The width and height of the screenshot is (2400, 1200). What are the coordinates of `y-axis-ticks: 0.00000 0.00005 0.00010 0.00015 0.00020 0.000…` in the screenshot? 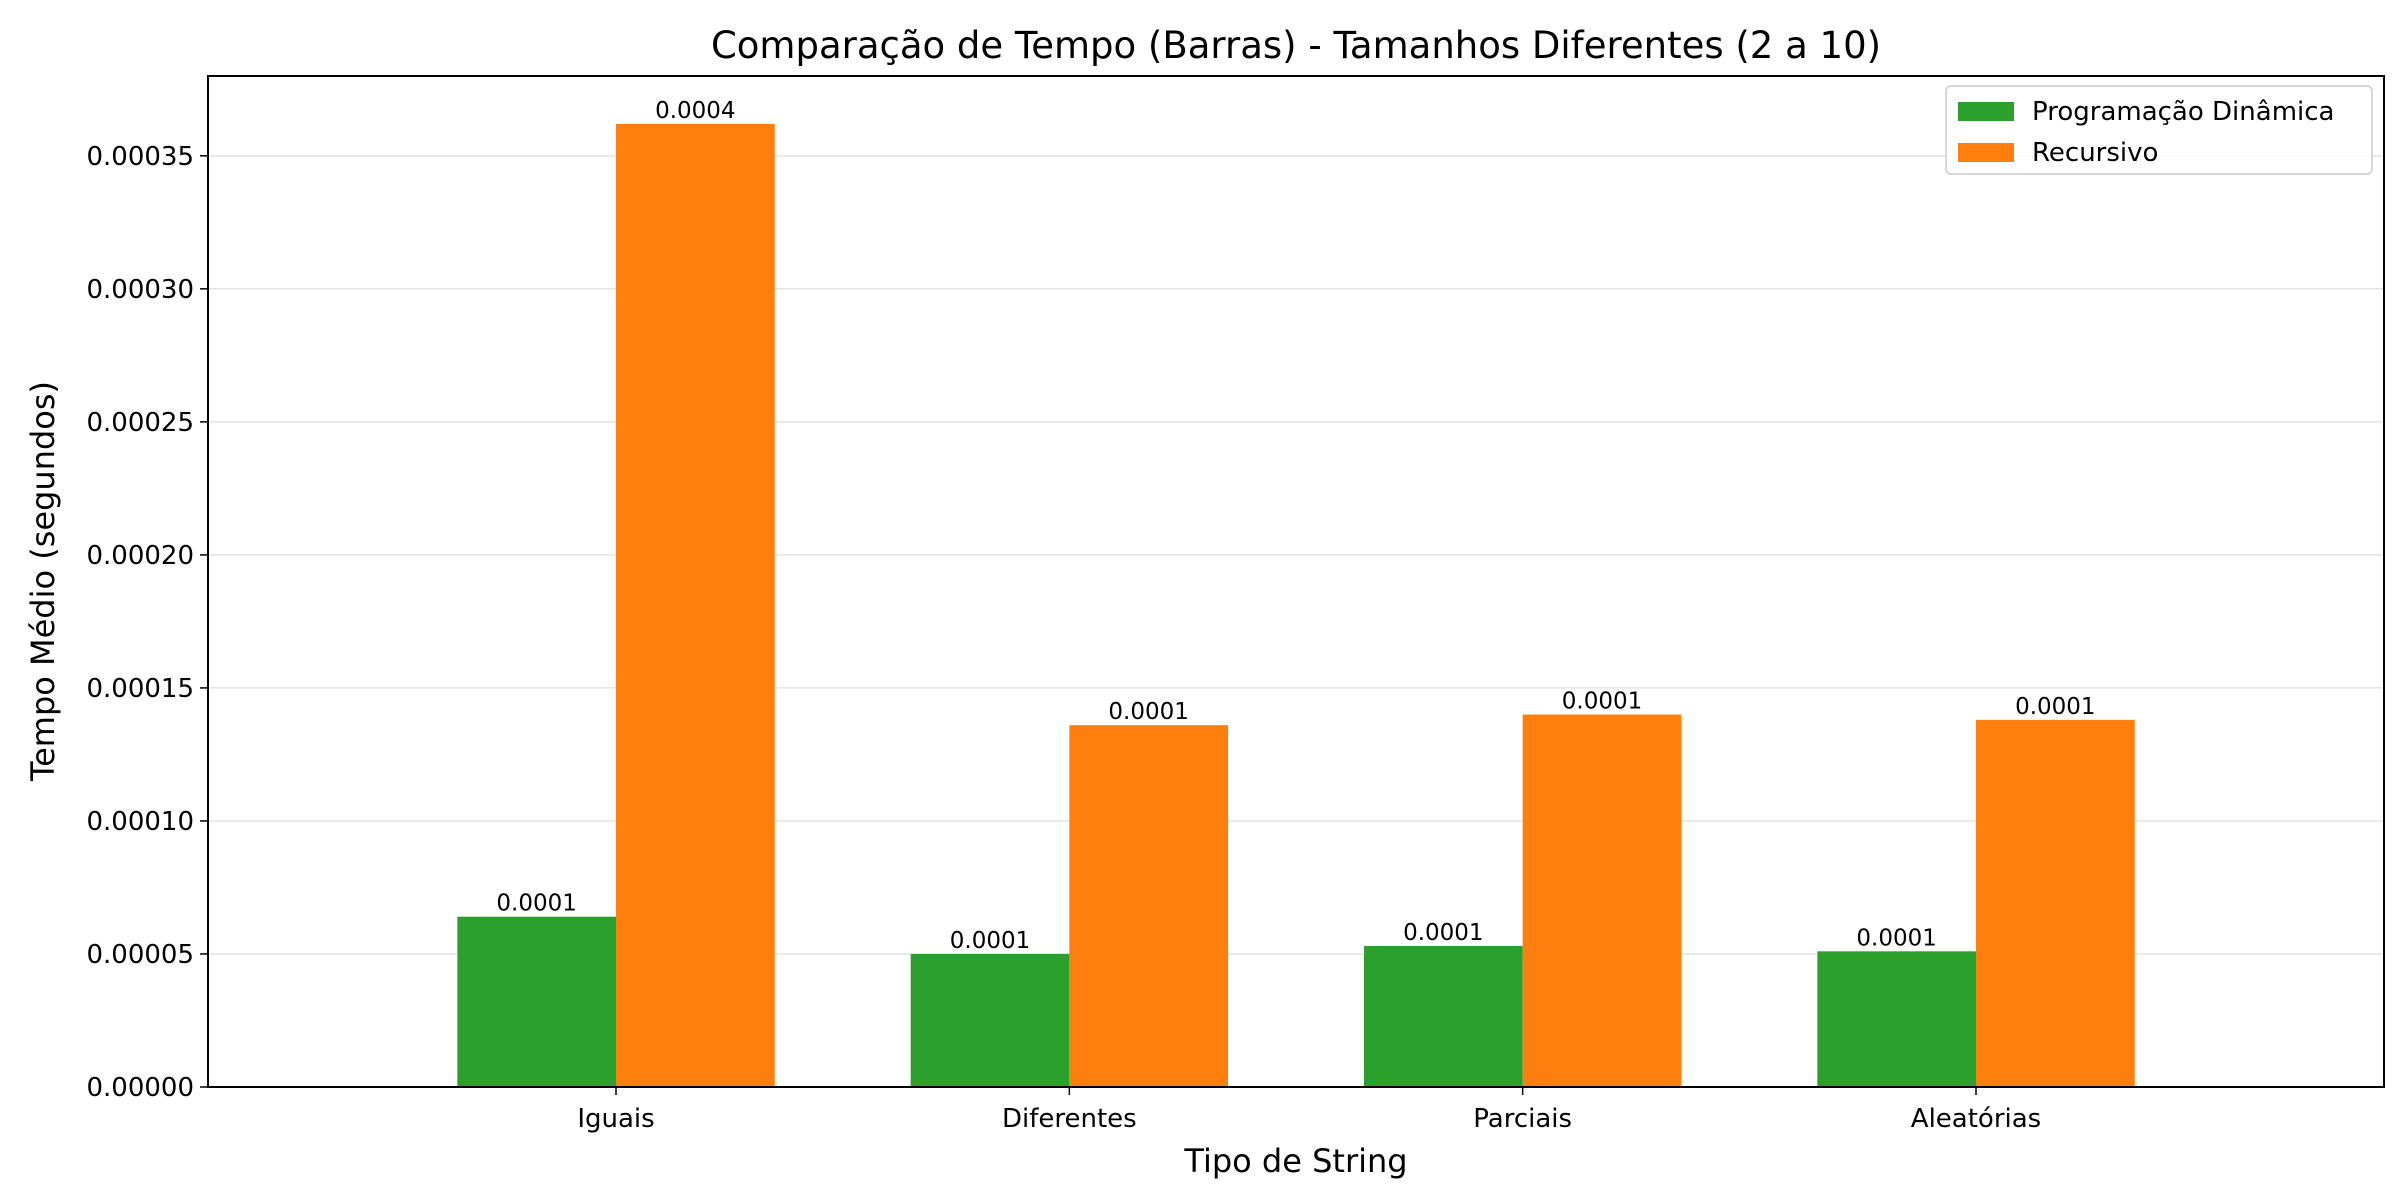 It's located at (147, 622).